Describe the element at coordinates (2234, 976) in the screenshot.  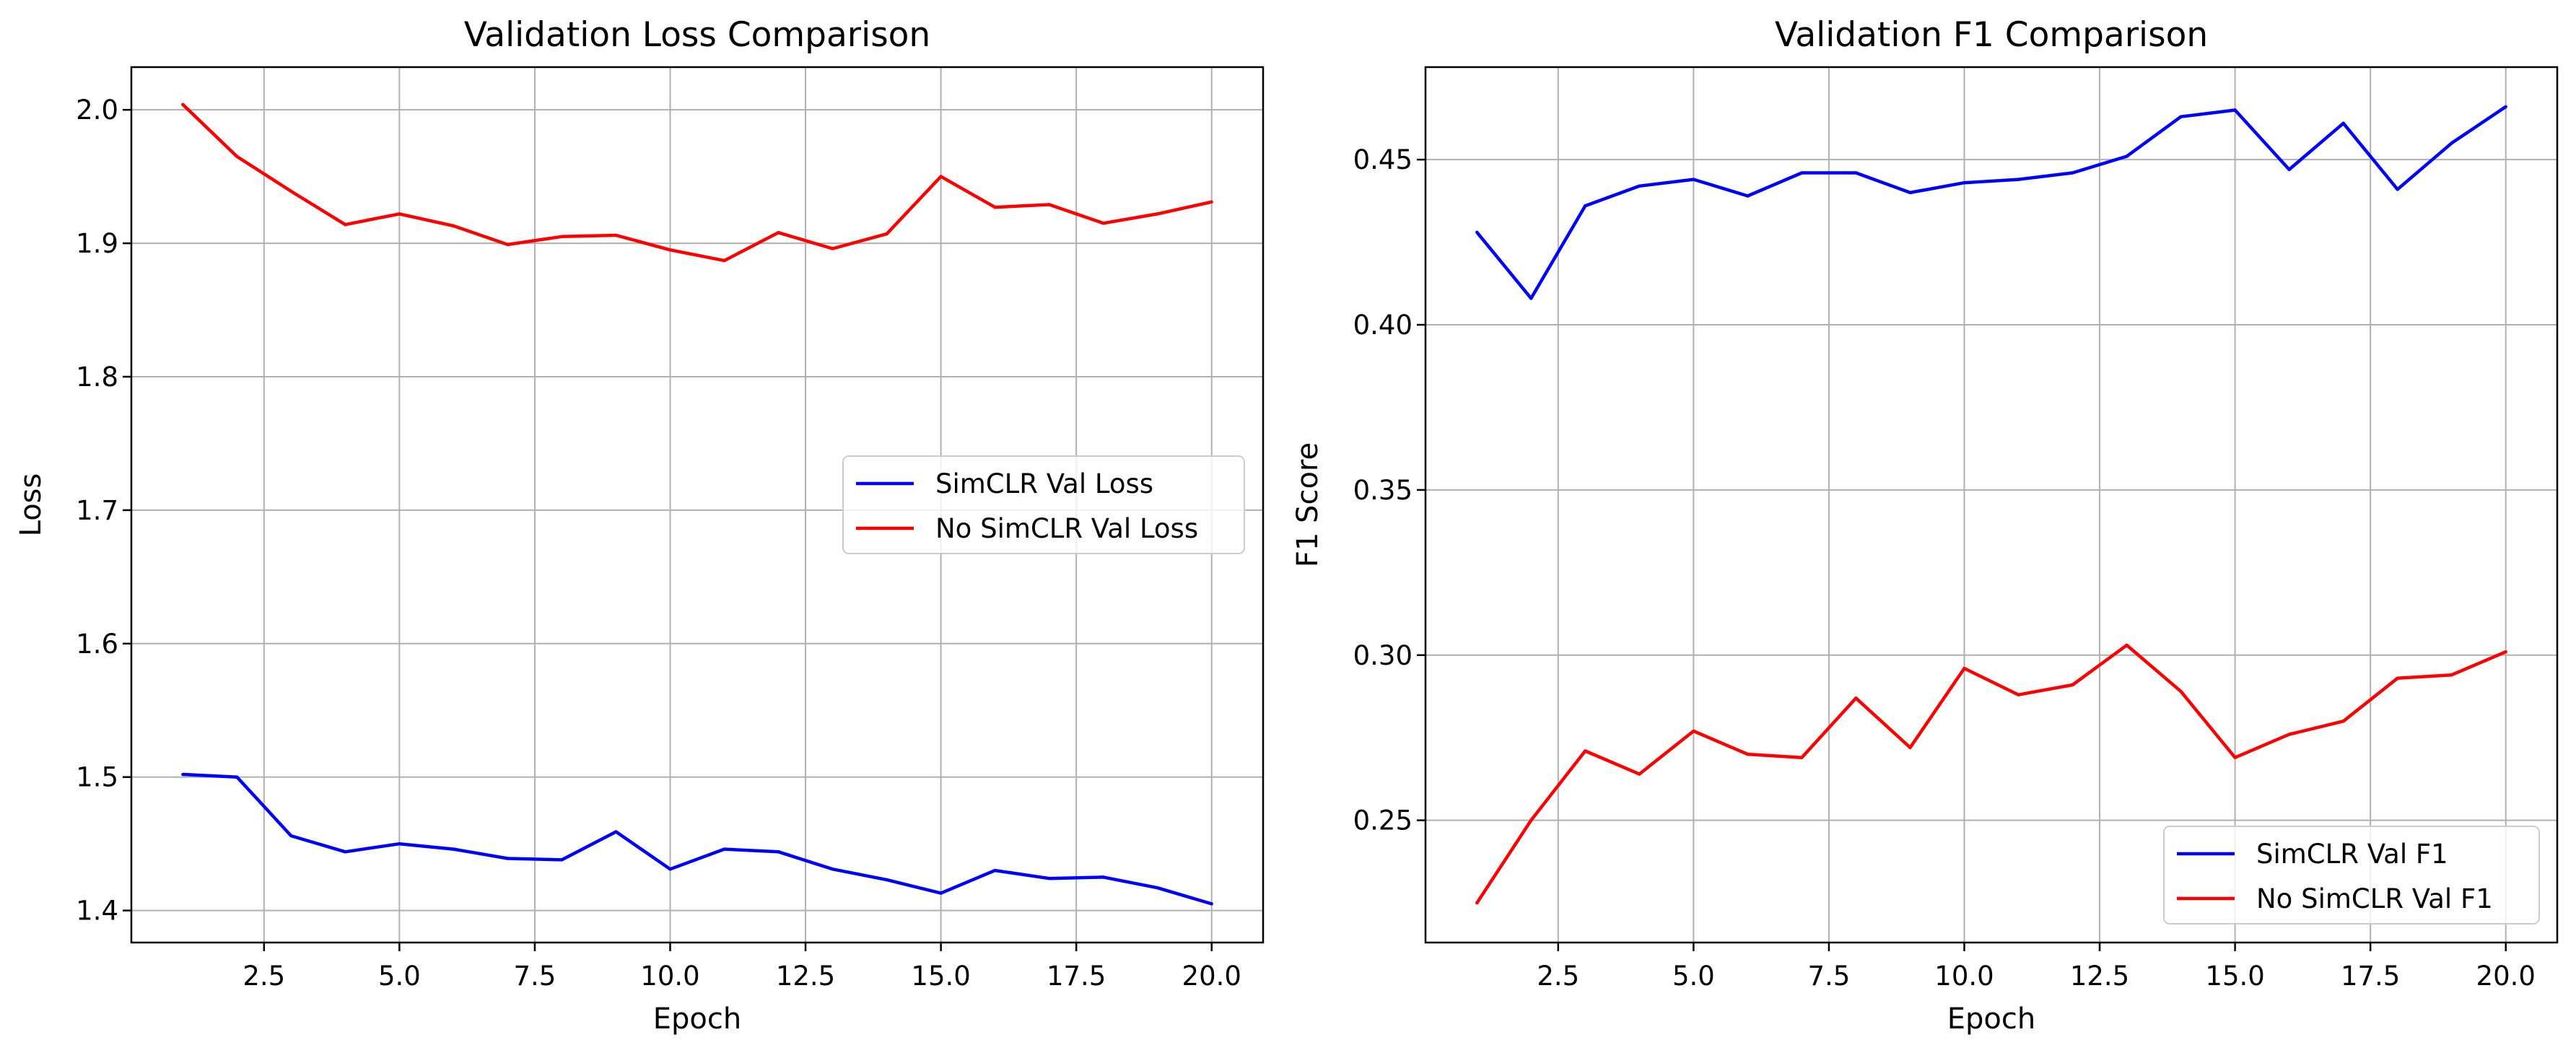
I see `f1-x-tick-label: 15.0` at that location.